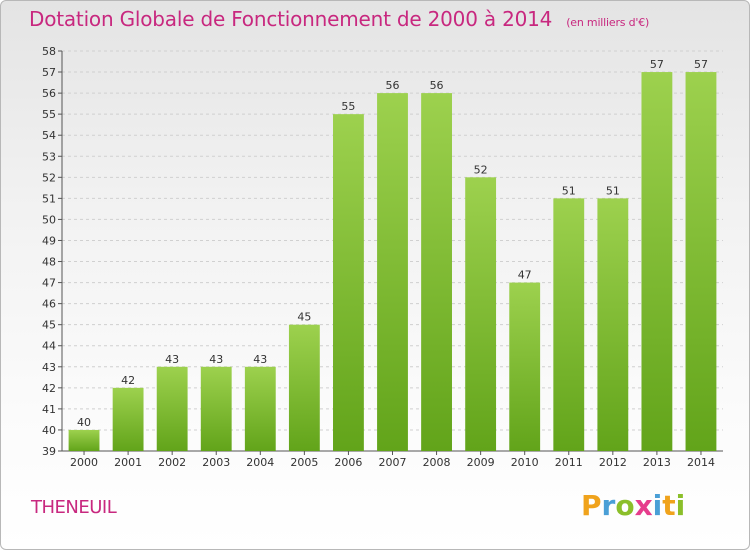 Image resolution: width=750 pixels, height=550 pixels. Describe the element at coordinates (49, 388) in the screenshot. I see `y-tick-label: 42` at that location.